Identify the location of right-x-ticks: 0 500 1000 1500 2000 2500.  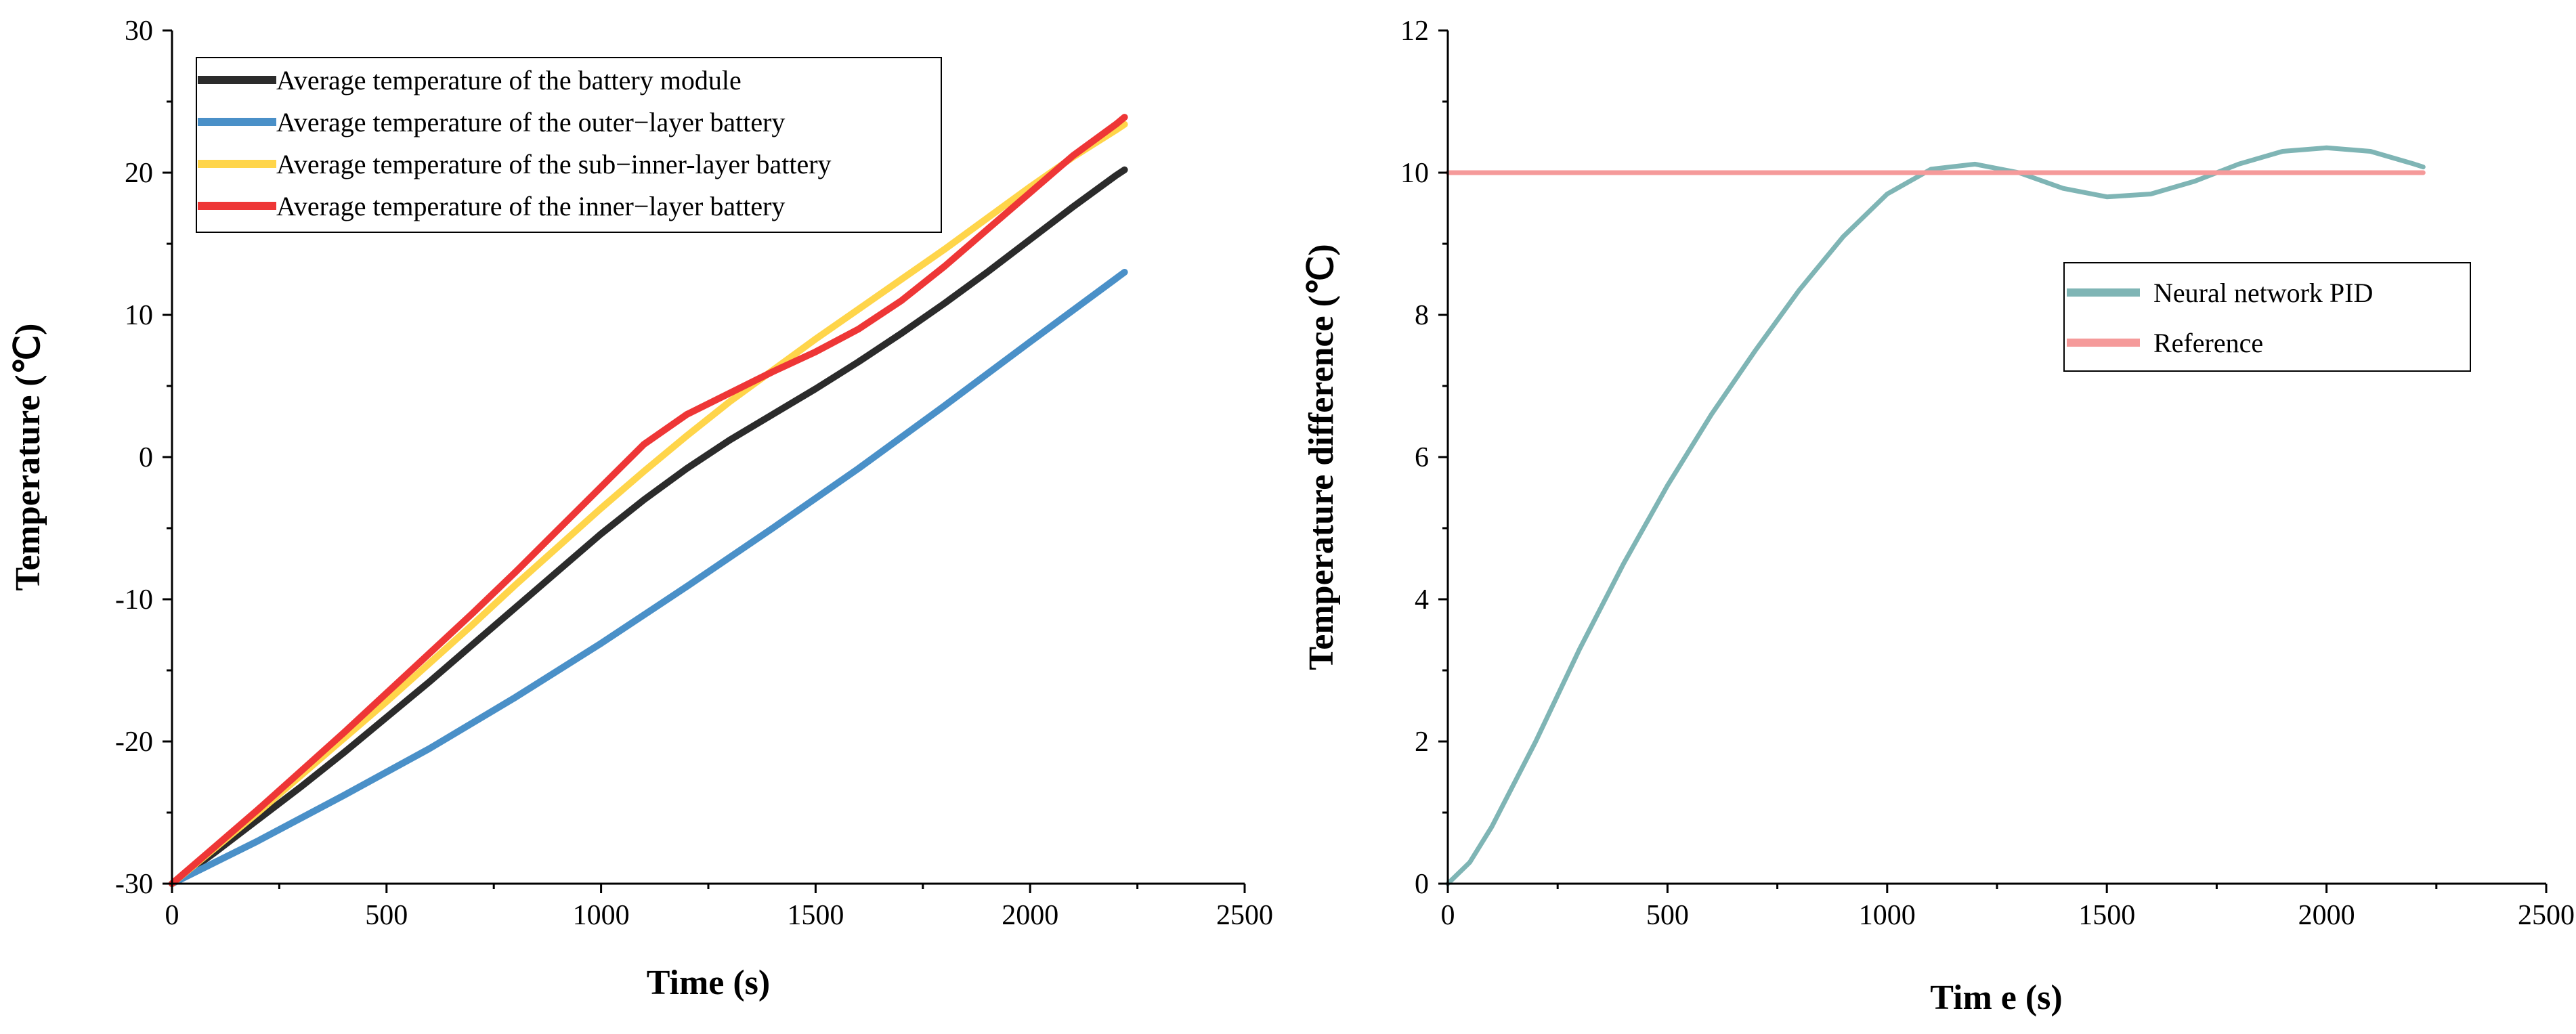
(2008, 907).